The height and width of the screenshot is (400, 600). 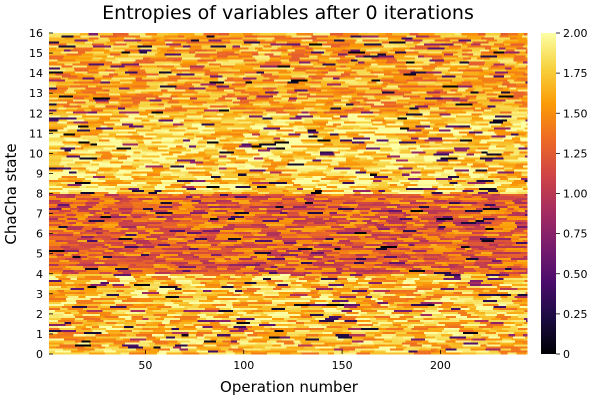 What do you see at coordinates (294, 361) in the screenshot?
I see `x-axis-ticks: 50 100 150 200` at bounding box center [294, 361].